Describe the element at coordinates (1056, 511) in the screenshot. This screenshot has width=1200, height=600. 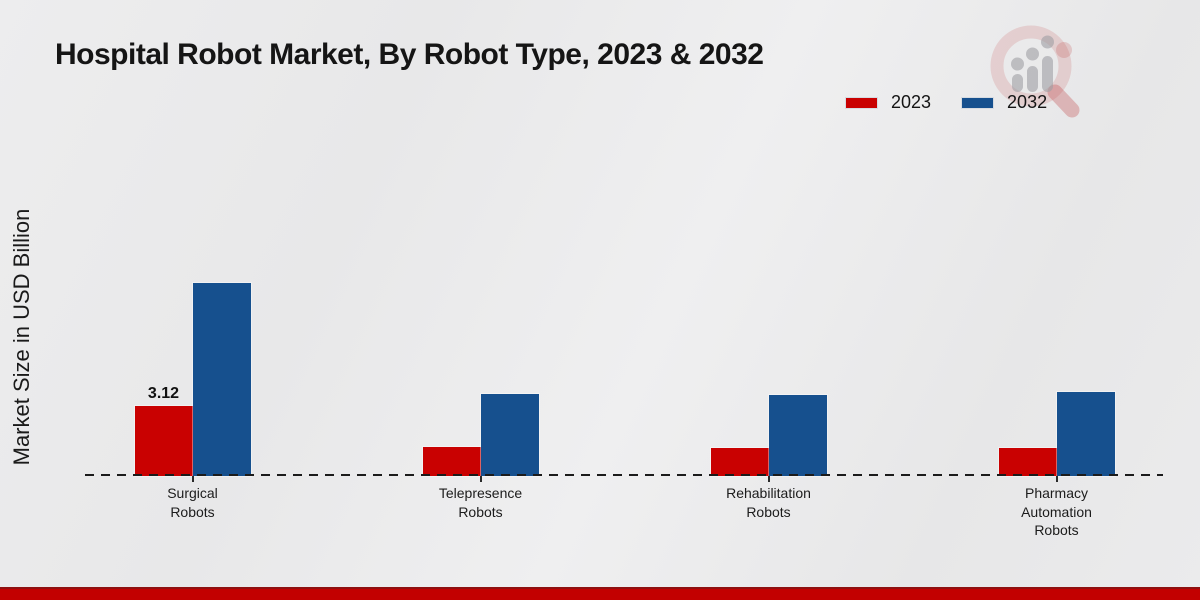
I see `x-category-label-pharmacy-automation-robots: Pharmacy Automation Robots` at that location.